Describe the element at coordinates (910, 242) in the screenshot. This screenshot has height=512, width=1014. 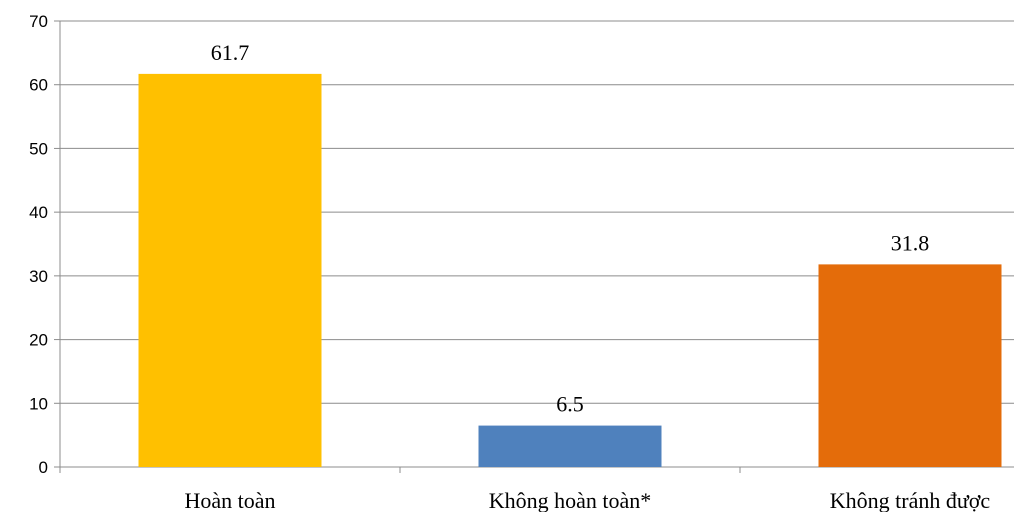
I see `data-label: 31.8` at that location.